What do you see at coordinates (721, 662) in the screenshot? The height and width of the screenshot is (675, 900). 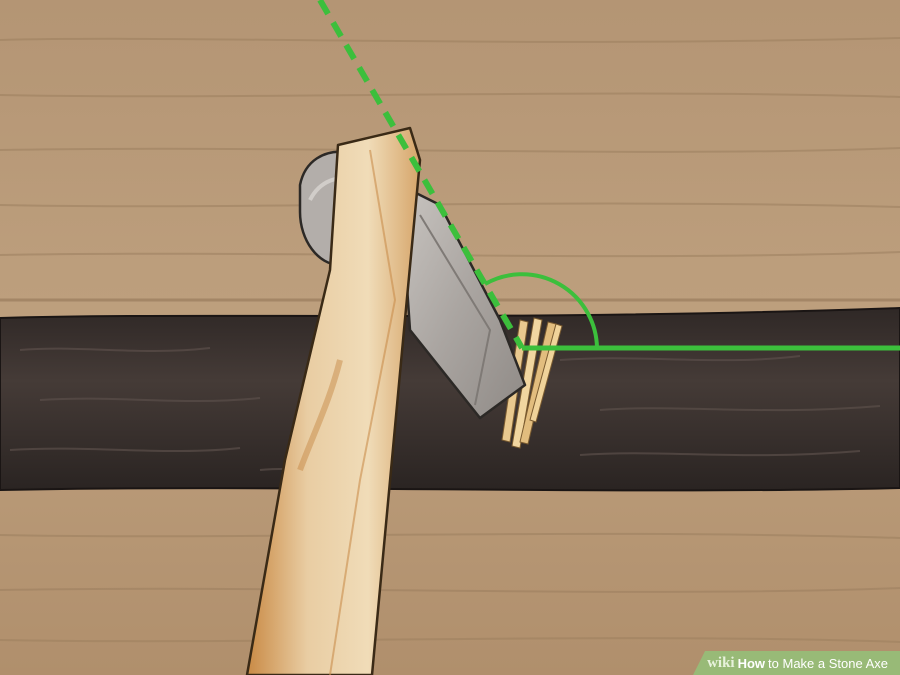 I see `wikihow-logo: wiki` at bounding box center [721, 662].